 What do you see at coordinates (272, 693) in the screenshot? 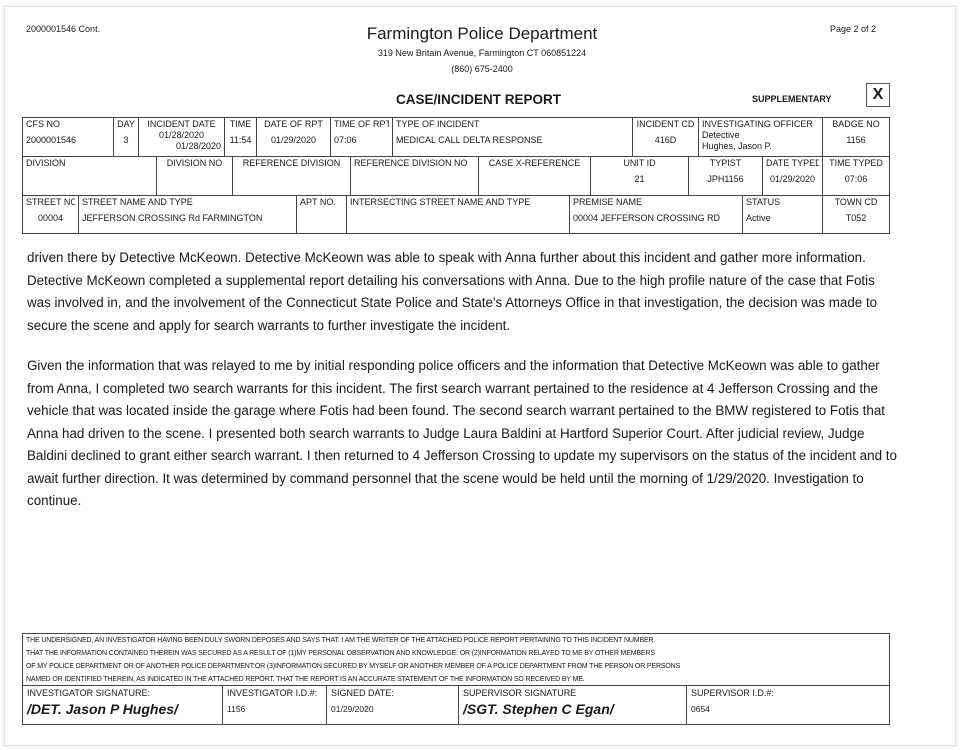
I see `label: INVESTIGATOR I.D.#:` at bounding box center [272, 693].